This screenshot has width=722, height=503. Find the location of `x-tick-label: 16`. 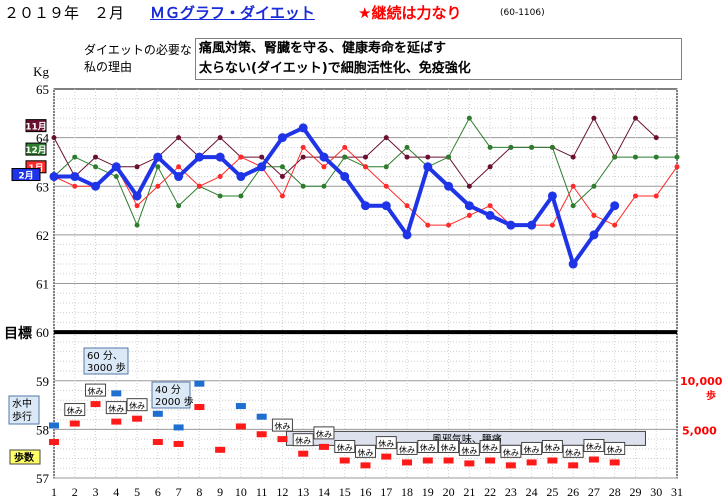

x-tick-label: 16 is located at coordinates (366, 492).